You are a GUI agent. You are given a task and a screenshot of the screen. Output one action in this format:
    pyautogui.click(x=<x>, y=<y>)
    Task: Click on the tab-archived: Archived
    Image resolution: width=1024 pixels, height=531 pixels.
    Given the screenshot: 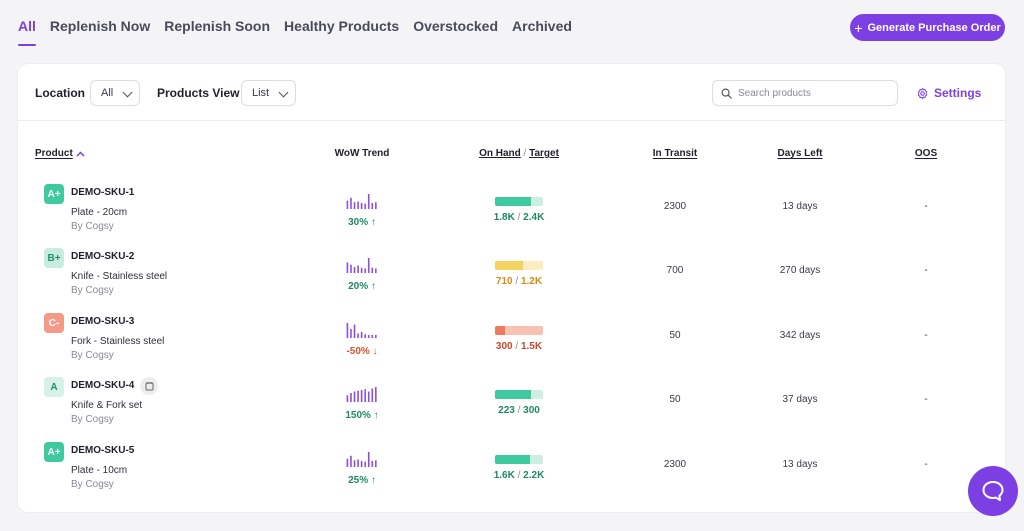 What is the action you would take?
    pyautogui.click(x=542, y=26)
    